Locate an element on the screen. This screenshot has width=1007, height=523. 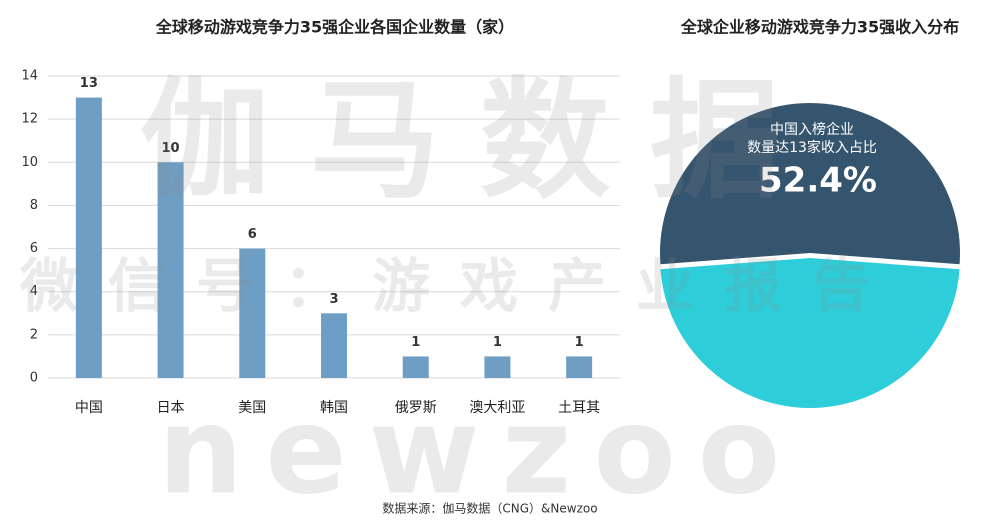
source: 数据来源：伽马数据（CNG）&Newzoo is located at coordinates (489, 508).